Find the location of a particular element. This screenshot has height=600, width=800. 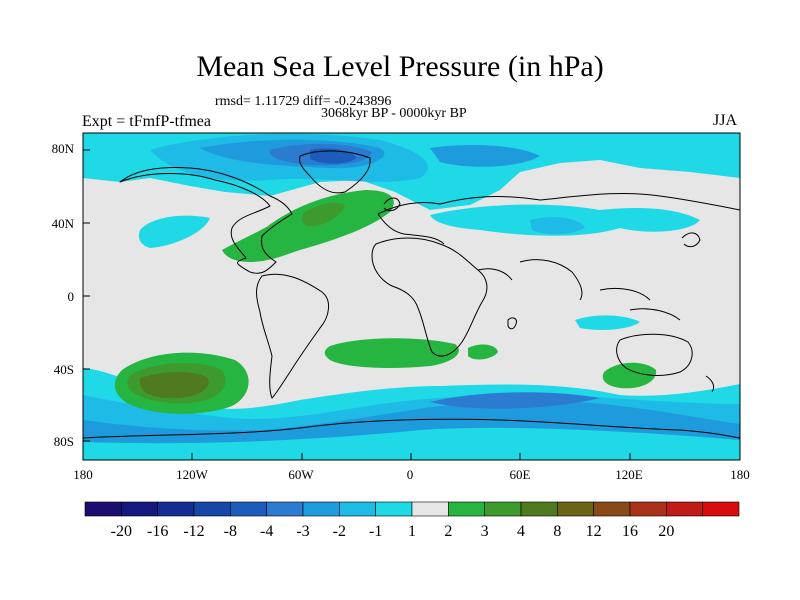

colorbar-label: -16 is located at coordinates (157, 531).